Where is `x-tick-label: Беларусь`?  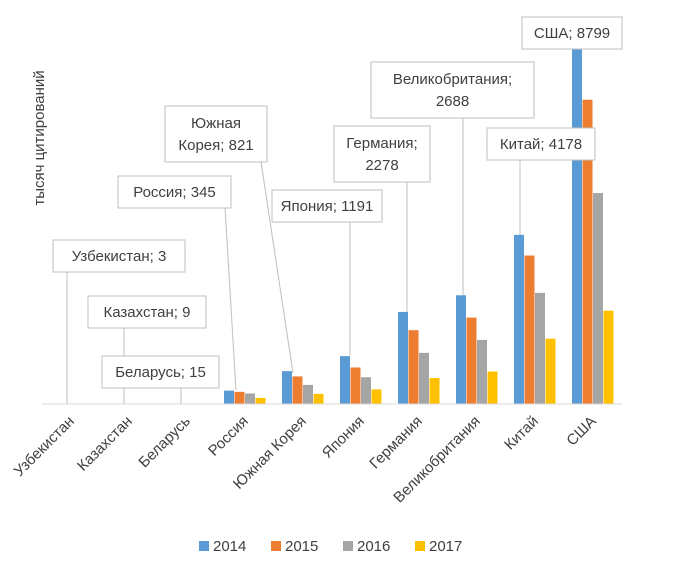 x-tick-label: Беларусь is located at coordinates (164, 442).